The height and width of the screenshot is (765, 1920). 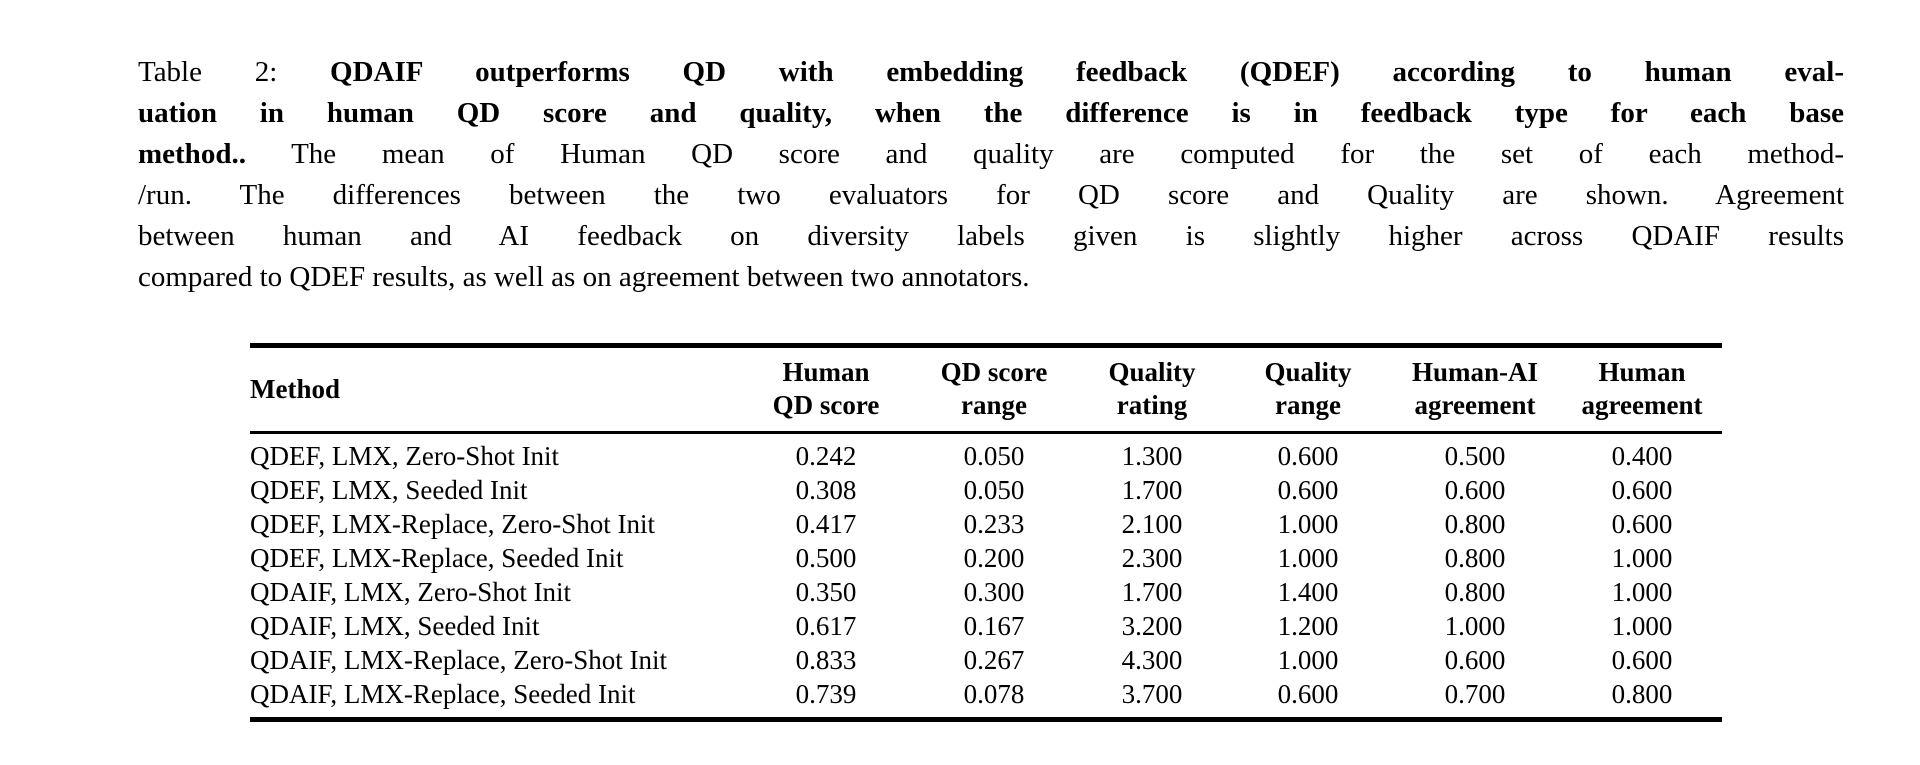 What do you see at coordinates (994, 626) in the screenshot?
I see `value-cell: 0.167` at bounding box center [994, 626].